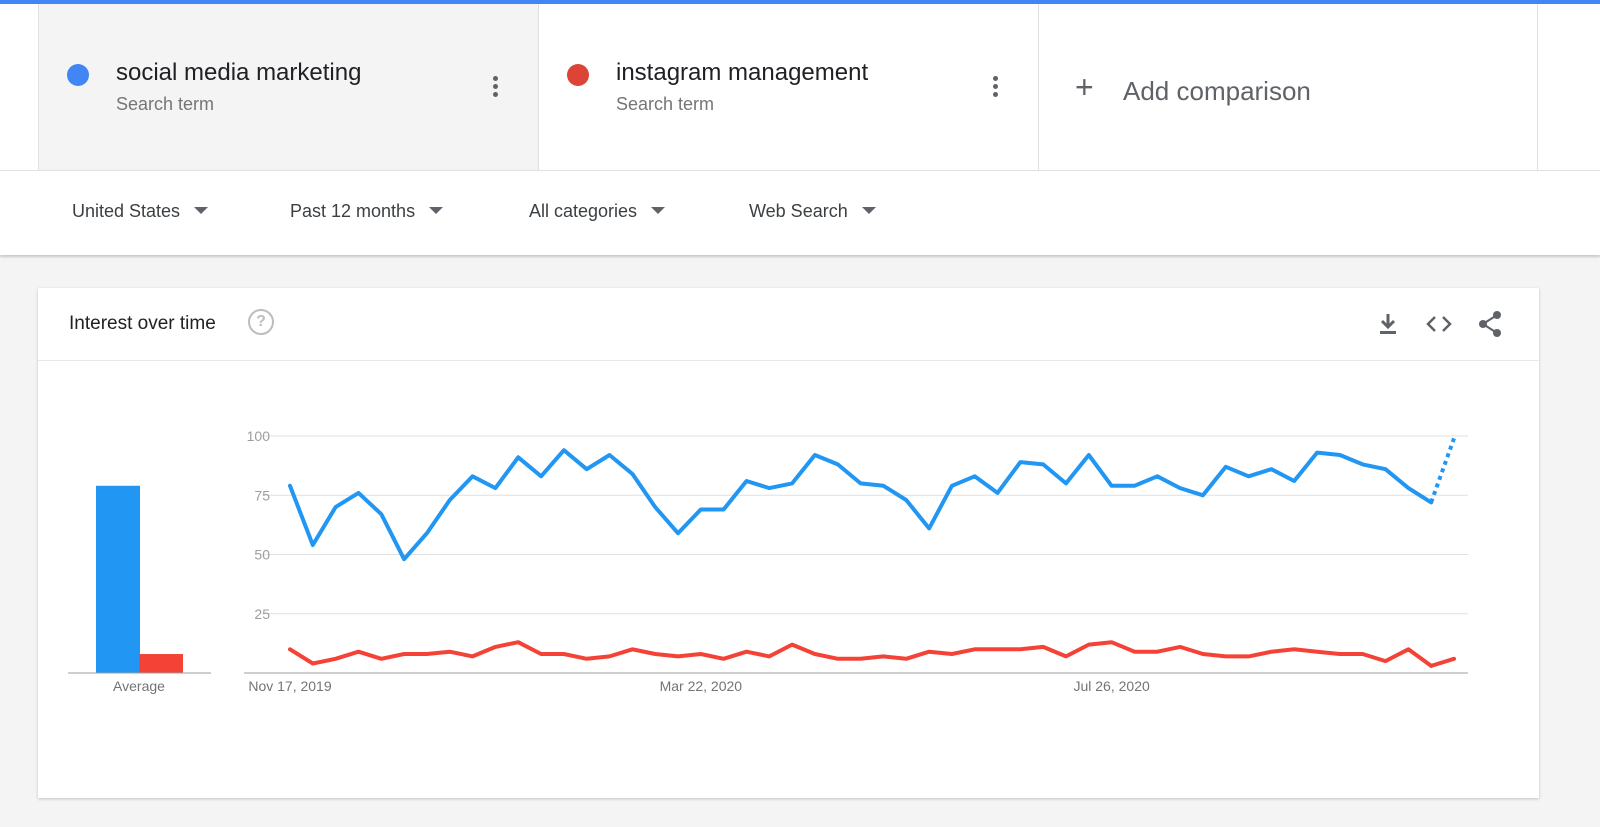 This screenshot has height=827, width=1600. What do you see at coordinates (1217, 91) in the screenshot?
I see `add-comparison-label: Add comparison` at bounding box center [1217, 91].